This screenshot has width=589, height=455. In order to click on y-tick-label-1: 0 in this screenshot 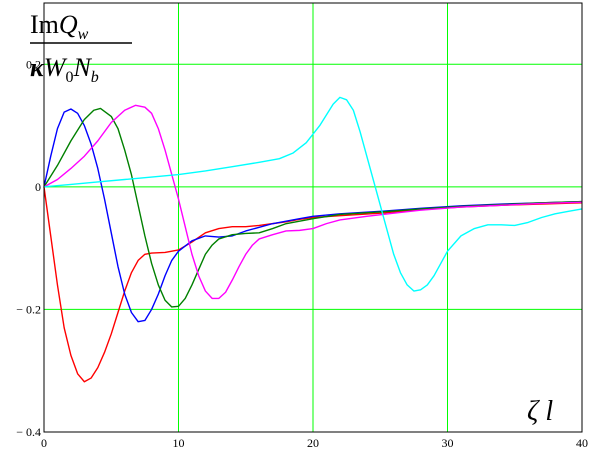, I will do `click(38, 187)`.